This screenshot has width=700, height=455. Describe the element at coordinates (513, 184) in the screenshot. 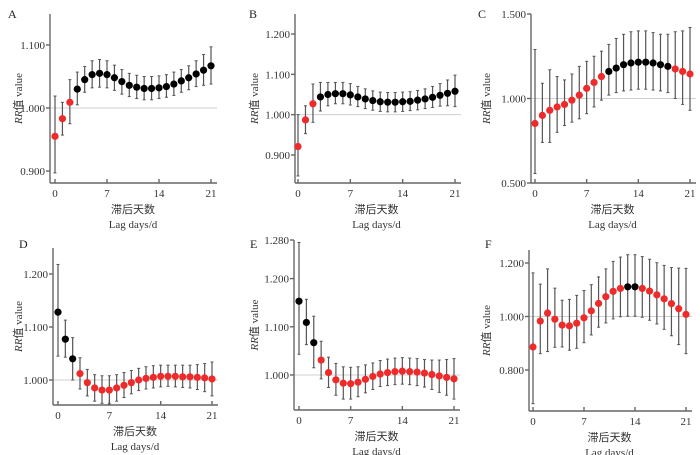

I see `y-tick-label: 0.500` at that location.